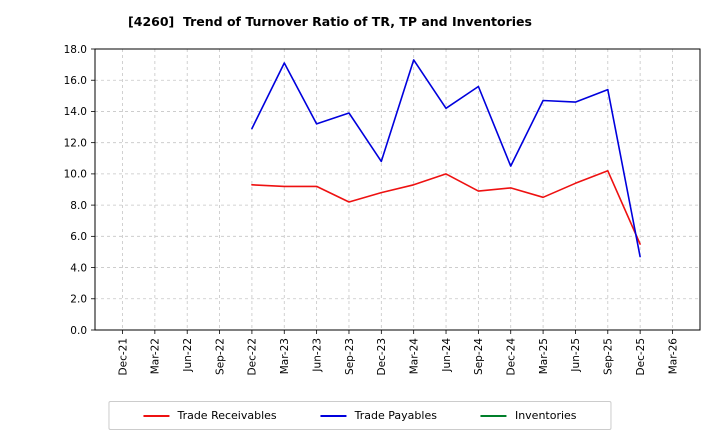 Image resolution: width=720 pixels, height=440 pixels. I want to click on legend-line-inventories-icon, so click(493, 415).